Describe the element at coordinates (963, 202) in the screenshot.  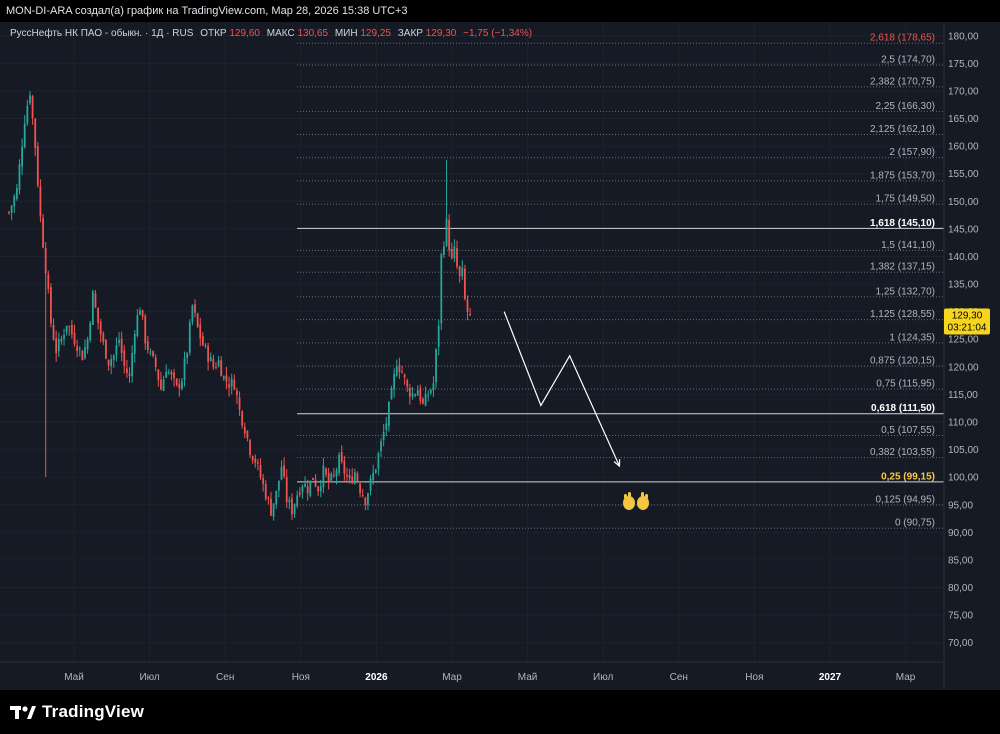
I see `price-tick-label: 150,00` at that location.